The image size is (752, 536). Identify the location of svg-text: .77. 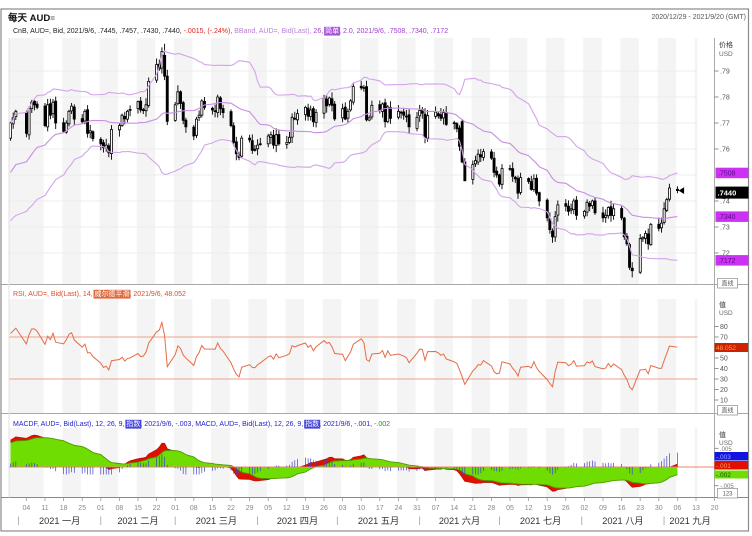
(725, 124).